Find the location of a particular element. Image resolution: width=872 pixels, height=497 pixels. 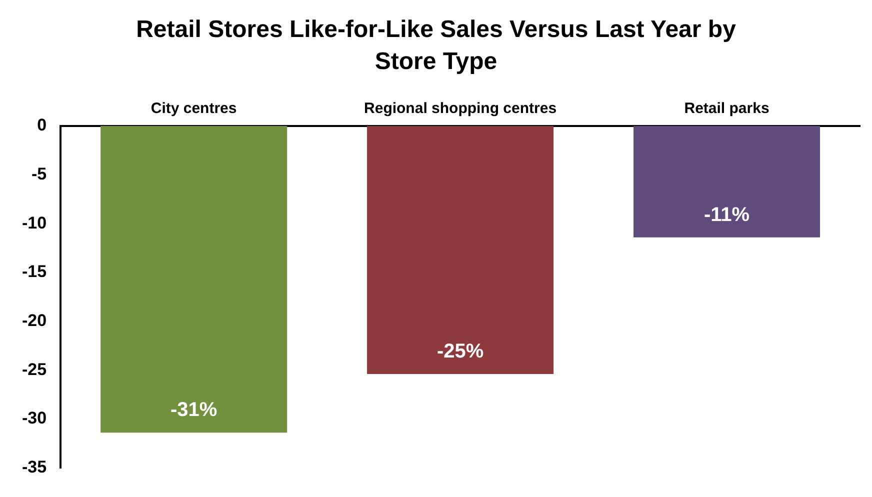

y-tick-label: -10 is located at coordinates (34, 222).